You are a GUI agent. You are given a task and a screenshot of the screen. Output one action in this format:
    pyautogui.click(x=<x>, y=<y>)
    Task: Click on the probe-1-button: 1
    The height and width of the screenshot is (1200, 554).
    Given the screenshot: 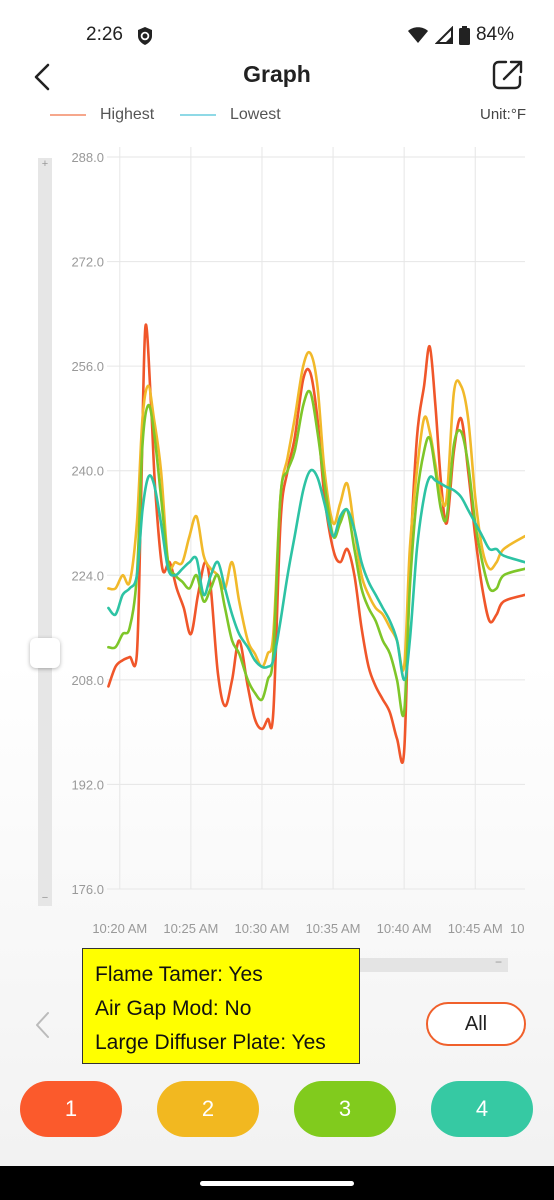 What is the action you would take?
    pyautogui.click(x=71, y=1109)
    